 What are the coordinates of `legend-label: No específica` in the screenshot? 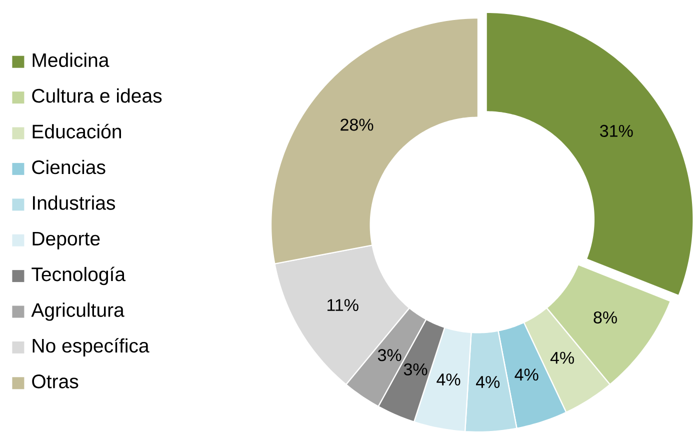 It's located at (91, 347).